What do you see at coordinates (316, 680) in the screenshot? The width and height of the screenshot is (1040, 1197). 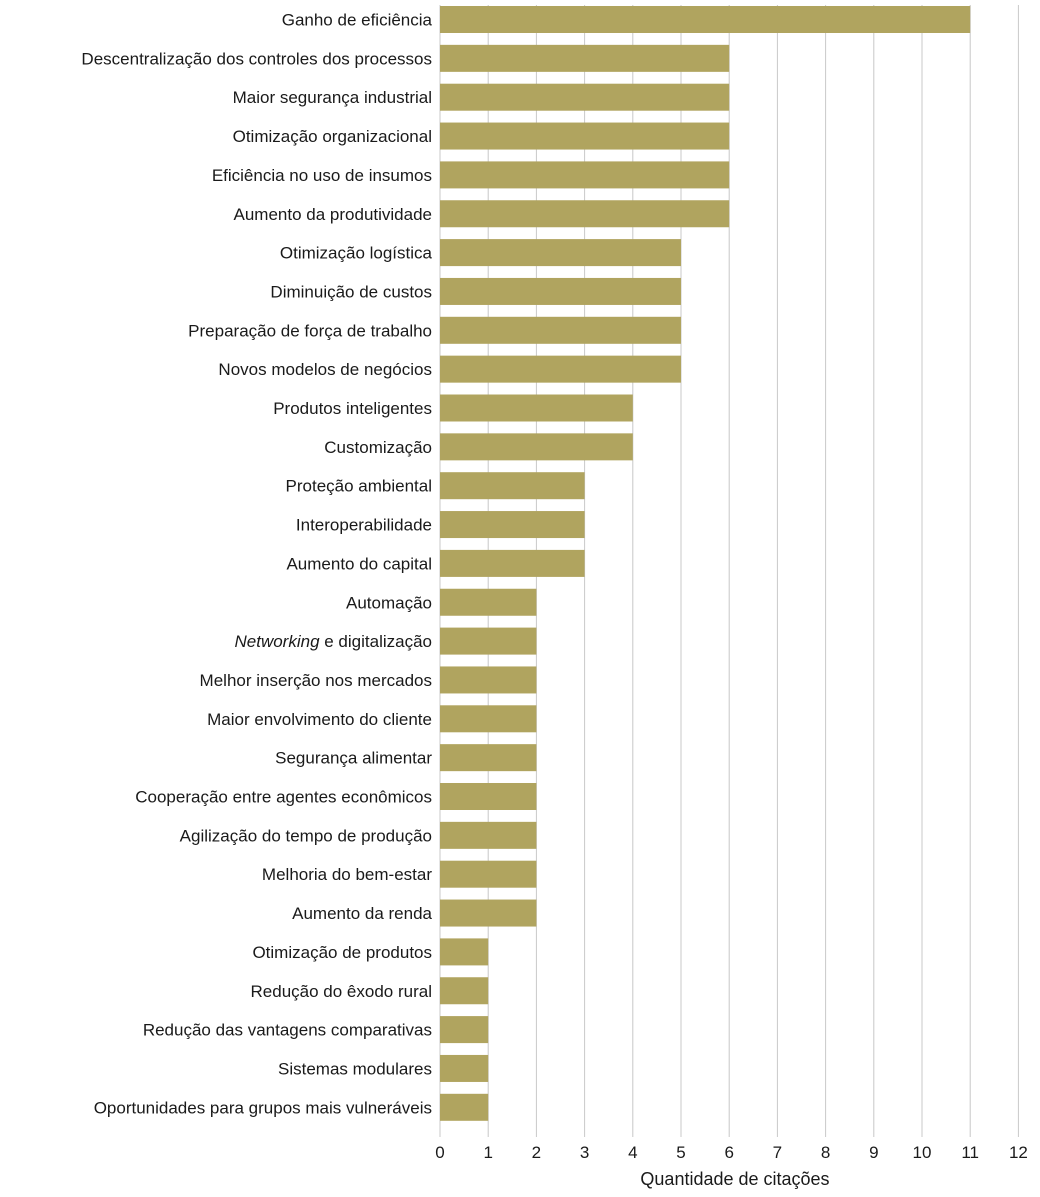 I see `category-label-18: Melhor inserção nos mercados` at bounding box center [316, 680].